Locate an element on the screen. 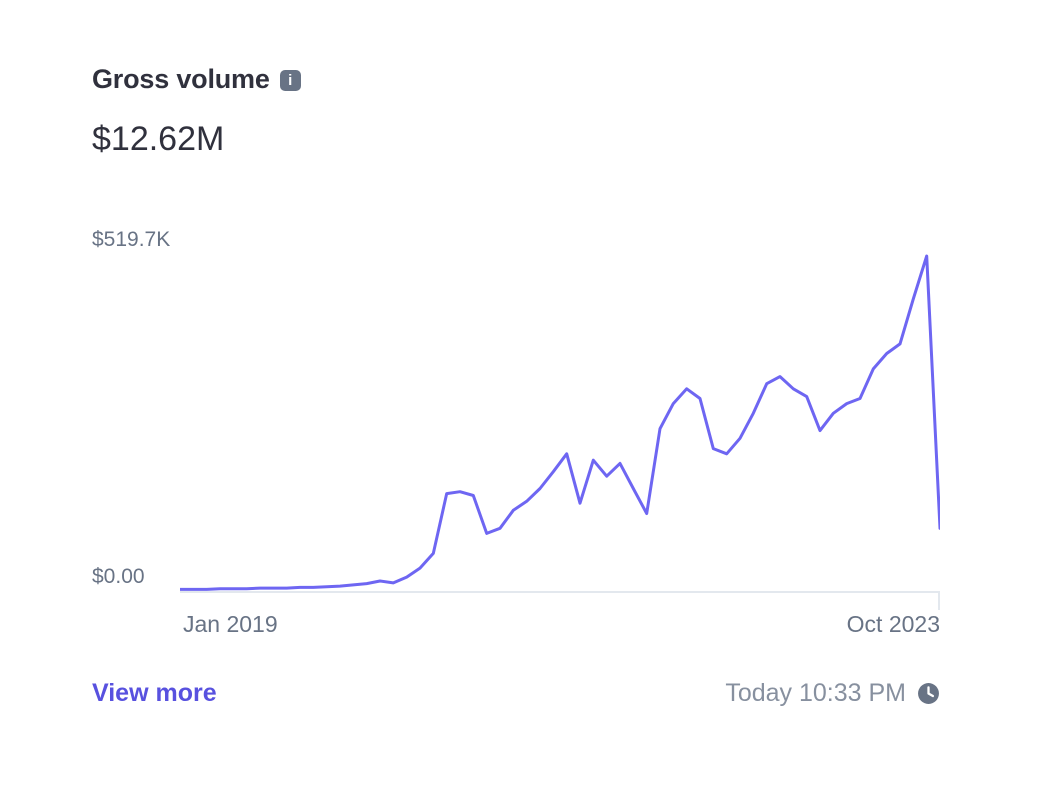 This screenshot has width=1038, height=798. gross-volume-total: $12.62M is located at coordinates (158, 139).